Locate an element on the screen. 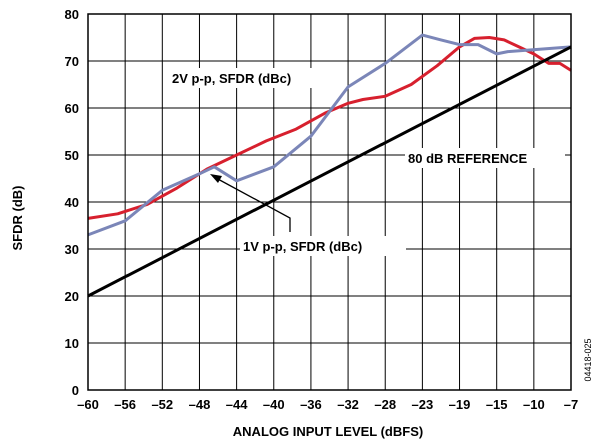 The image size is (597, 443). y-tick-label: 50 is located at coordinates (72, 155).